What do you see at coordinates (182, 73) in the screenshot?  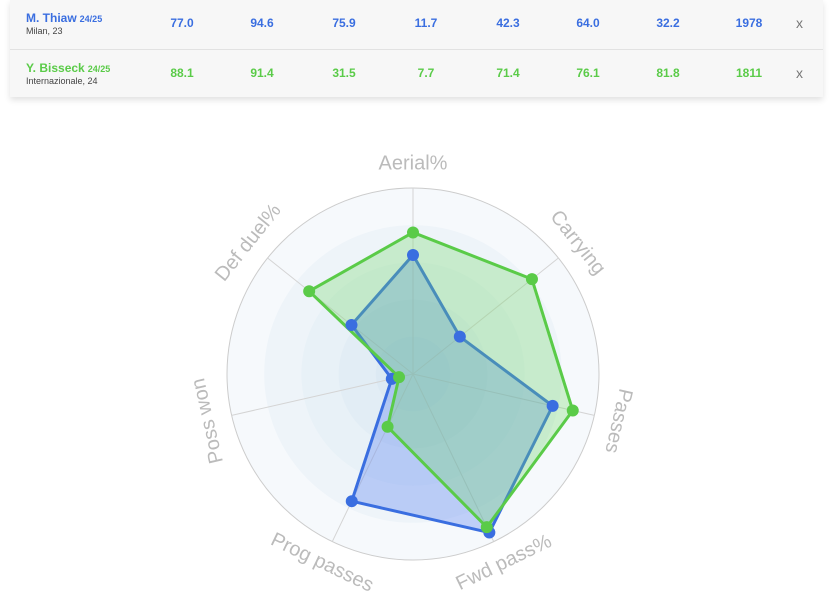 I see `stat-value: 88.1` at bounding box center [182, 73].